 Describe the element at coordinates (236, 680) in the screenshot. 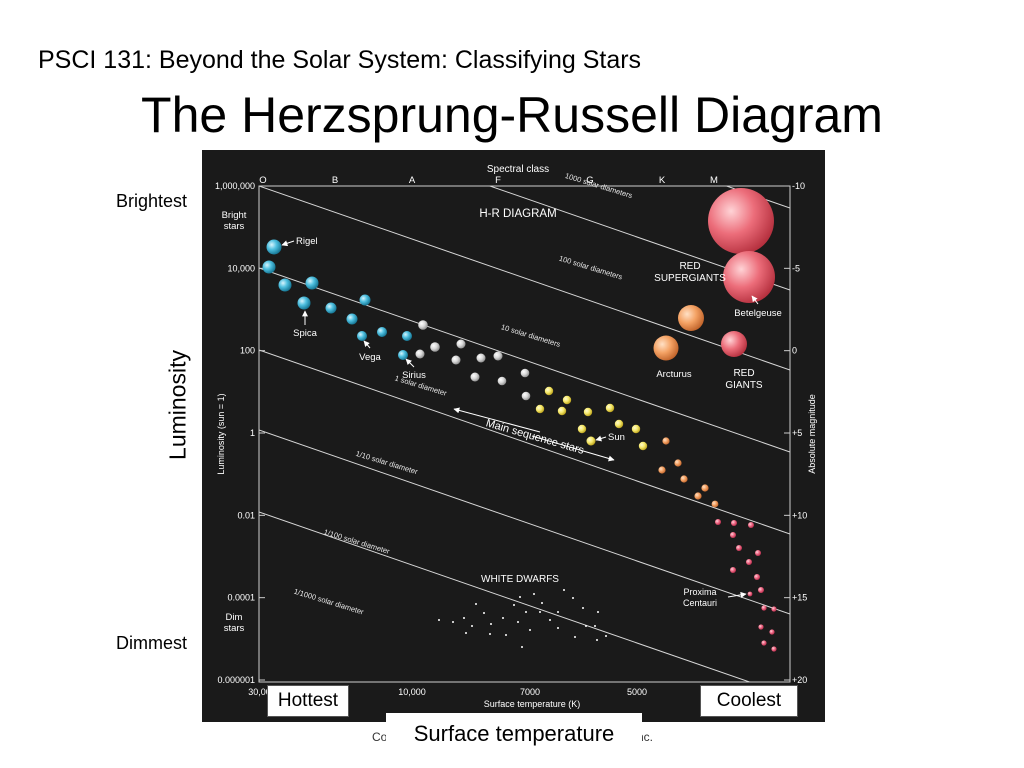

I see `luminosity-tick: 0.000001` at that location.